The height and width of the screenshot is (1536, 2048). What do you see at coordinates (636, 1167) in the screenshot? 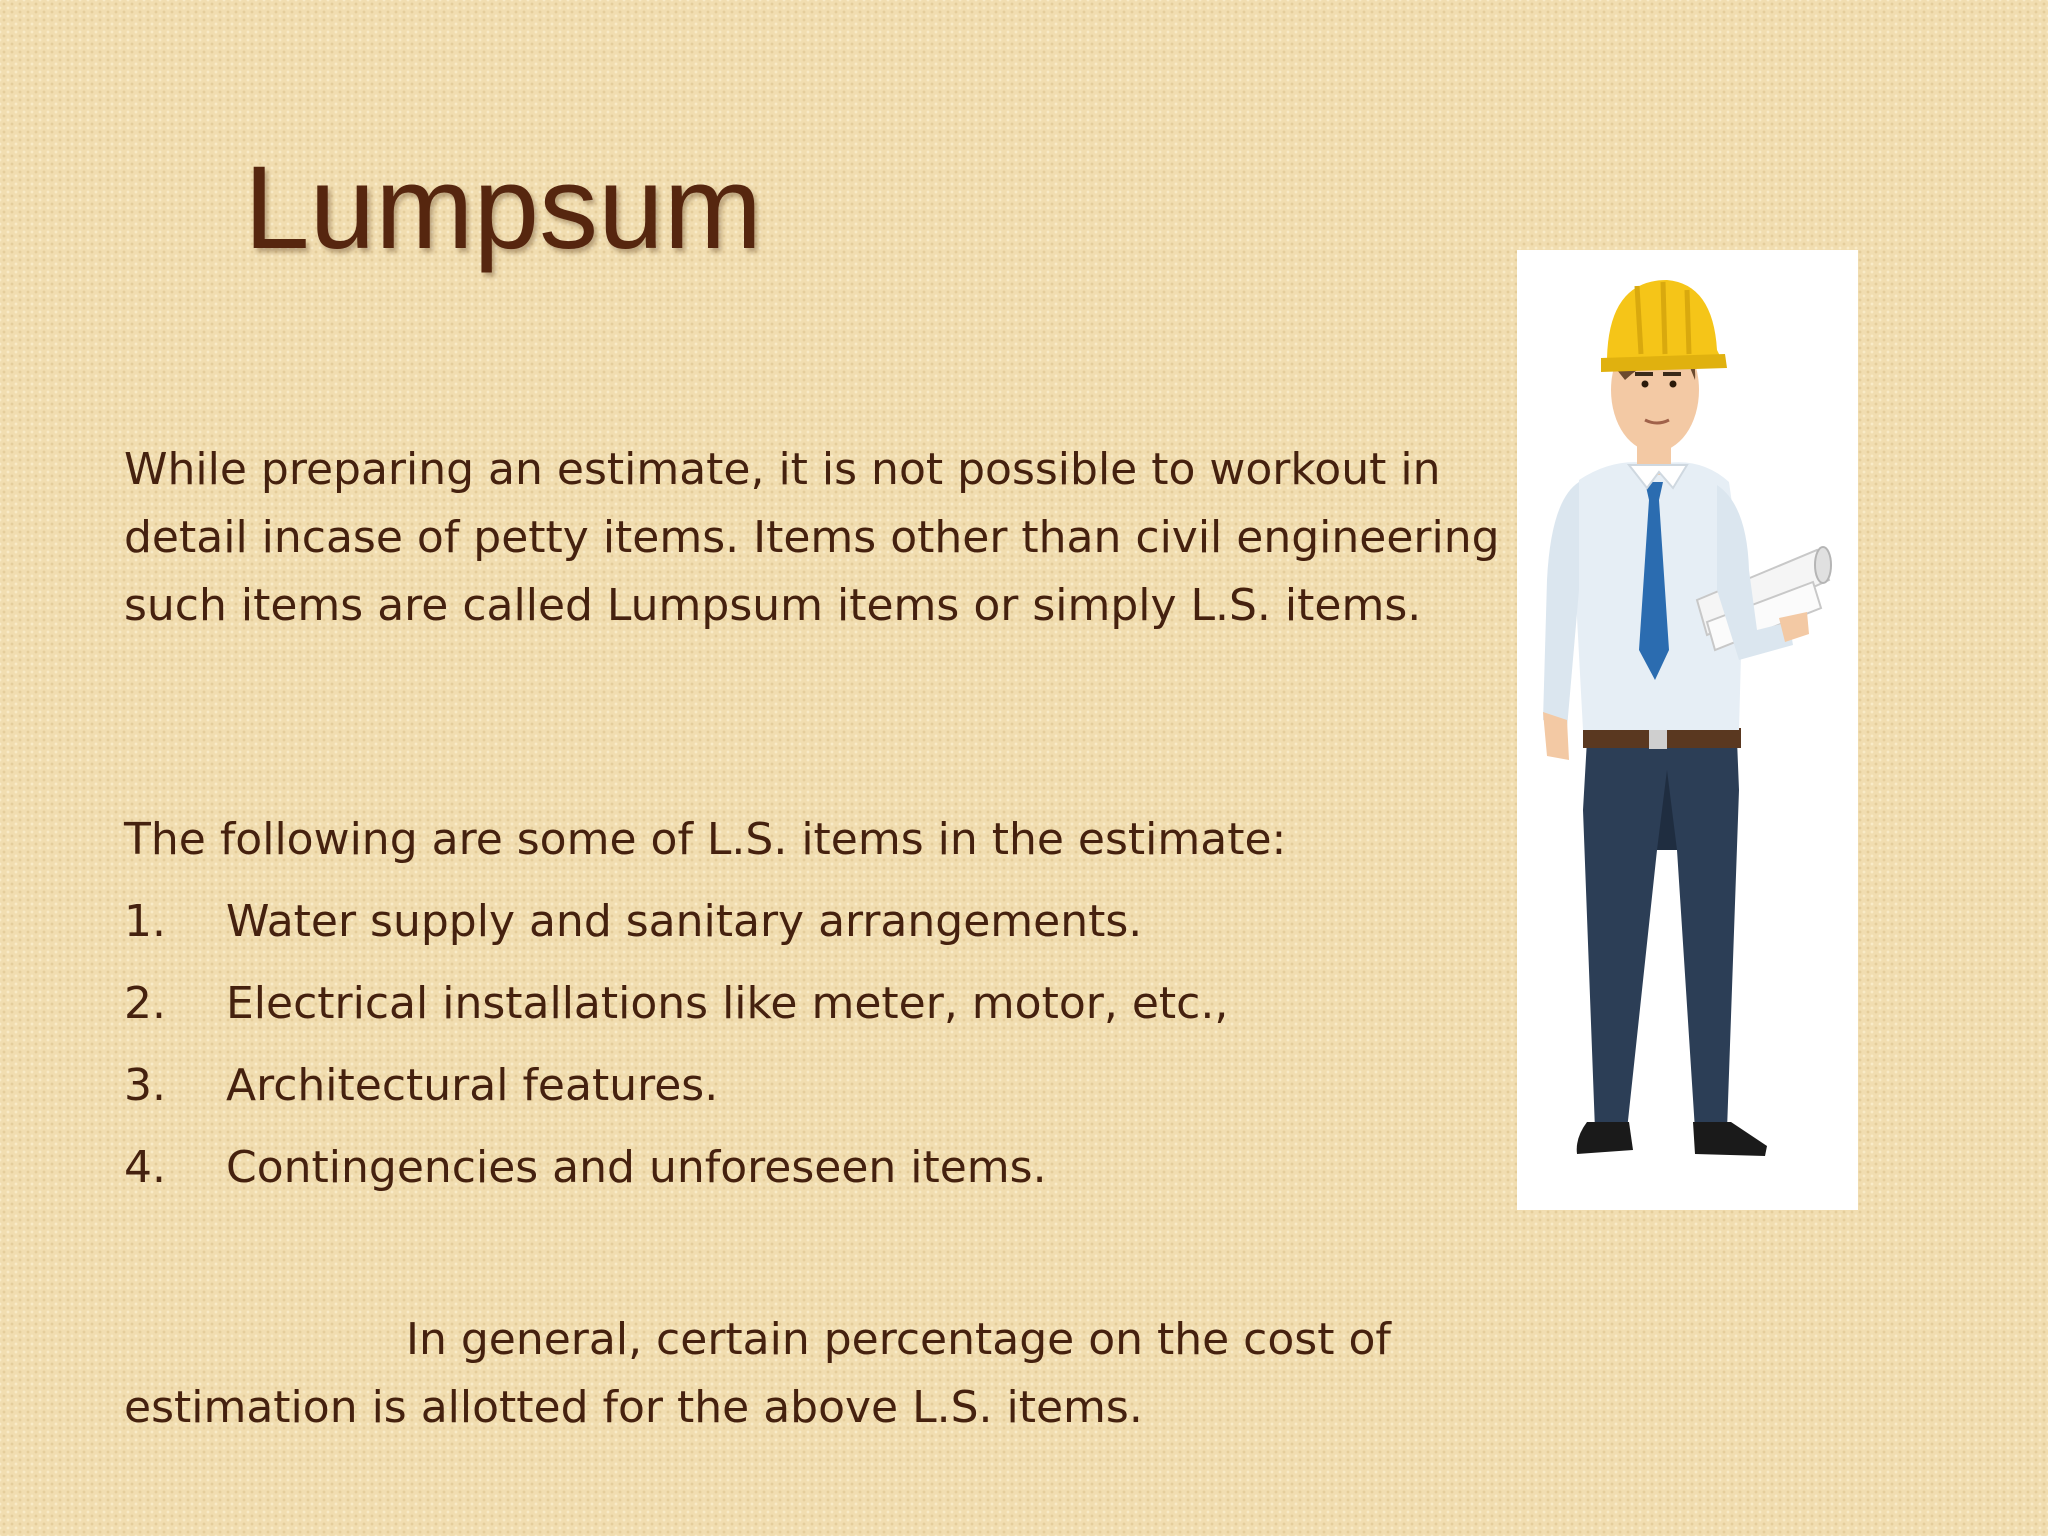
I see `list-item-text: Contingencies and unforeseen items.` at bounding box center [636, 1167].